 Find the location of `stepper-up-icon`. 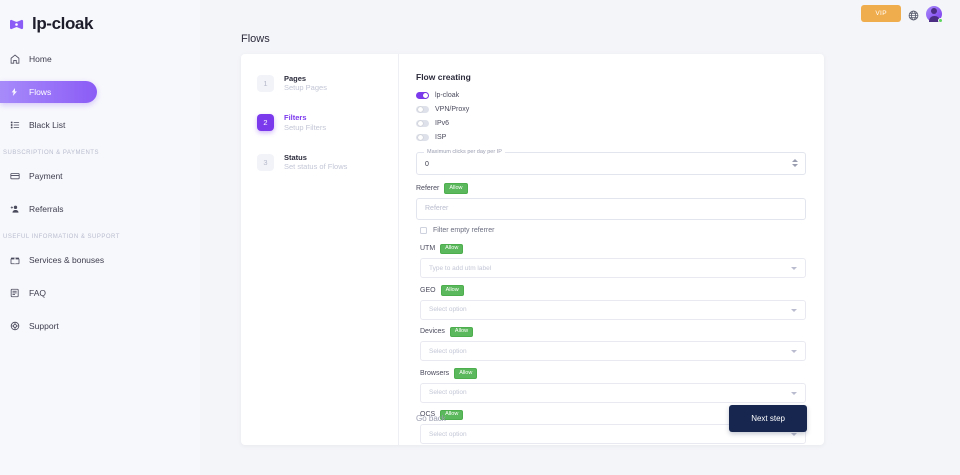

stepper-up-icon is located at coordinates (795, 160).